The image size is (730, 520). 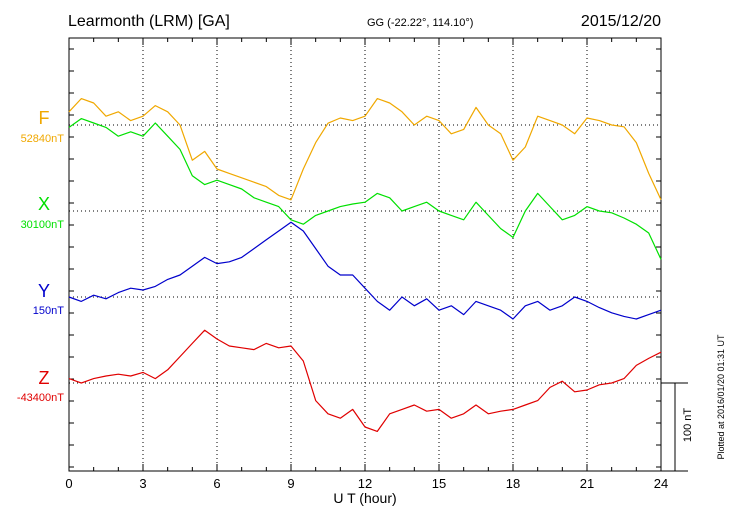 What do you see at coordinates (40, 398) in the screenshot?
I see `series-baseline-z: -43400nT` at bounding box center [40, 398].